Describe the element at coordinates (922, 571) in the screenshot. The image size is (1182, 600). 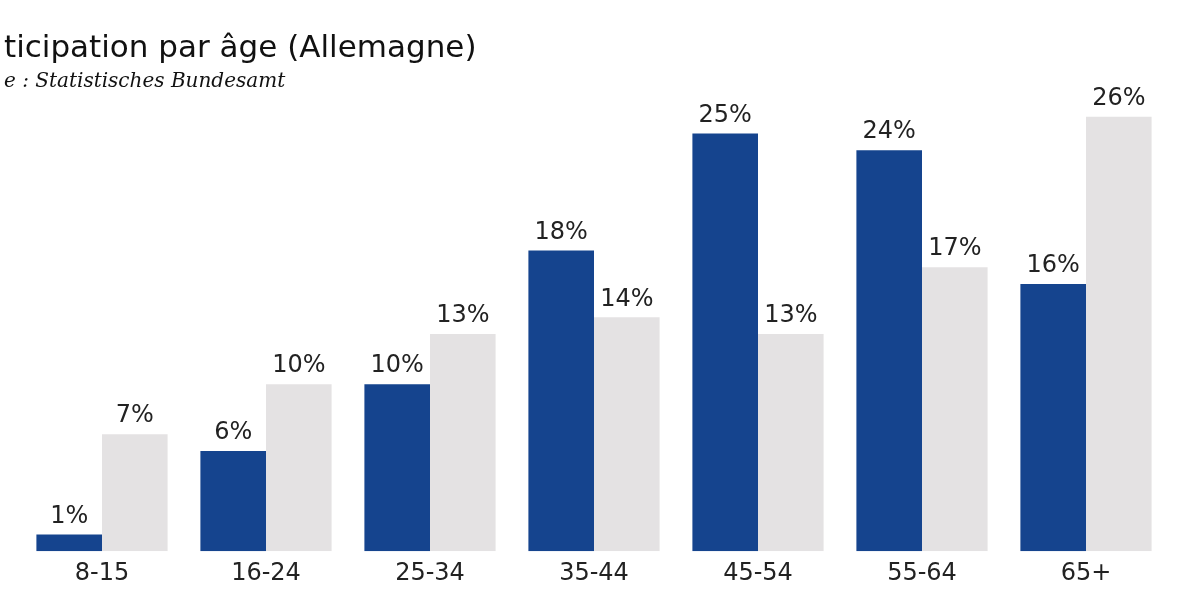
I see `x-tick-label: 55-64` at that location.